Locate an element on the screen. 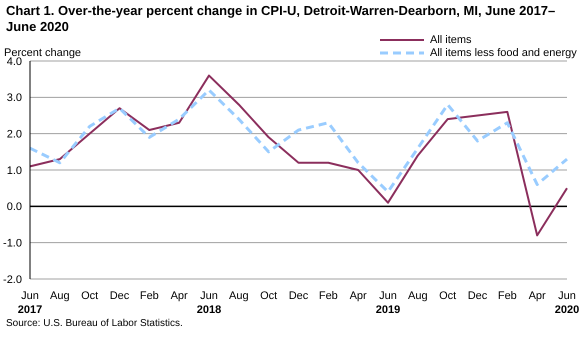 The image size is (588, 337). x-tick-label: Jun 2020 is located at coordinates (567, 303).